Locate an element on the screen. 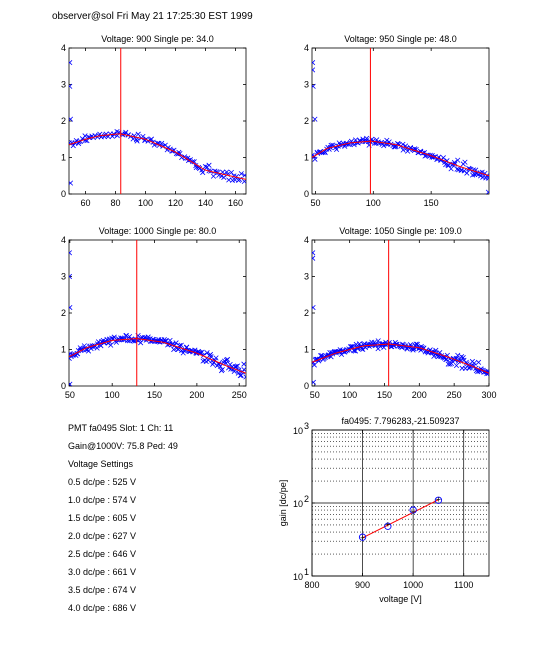 The width and height of the screenshot is (540, 648). x-tick-label: 250 is located at coordinates (454, 395).